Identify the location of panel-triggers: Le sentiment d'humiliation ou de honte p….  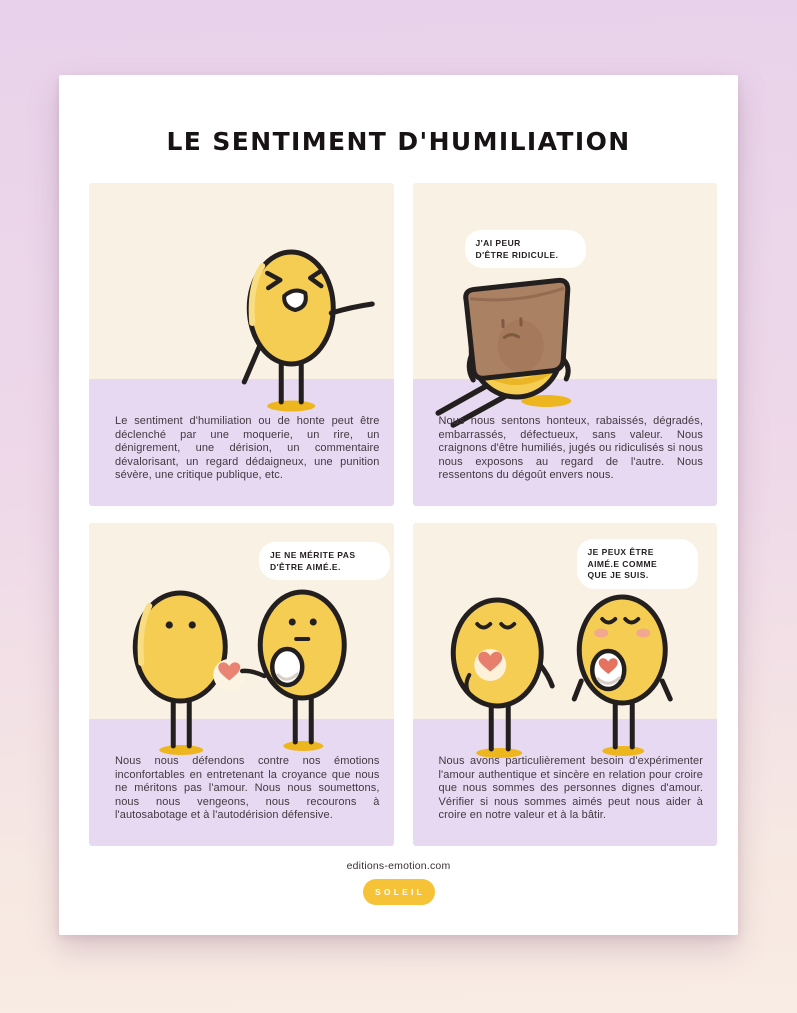
(241, 344).